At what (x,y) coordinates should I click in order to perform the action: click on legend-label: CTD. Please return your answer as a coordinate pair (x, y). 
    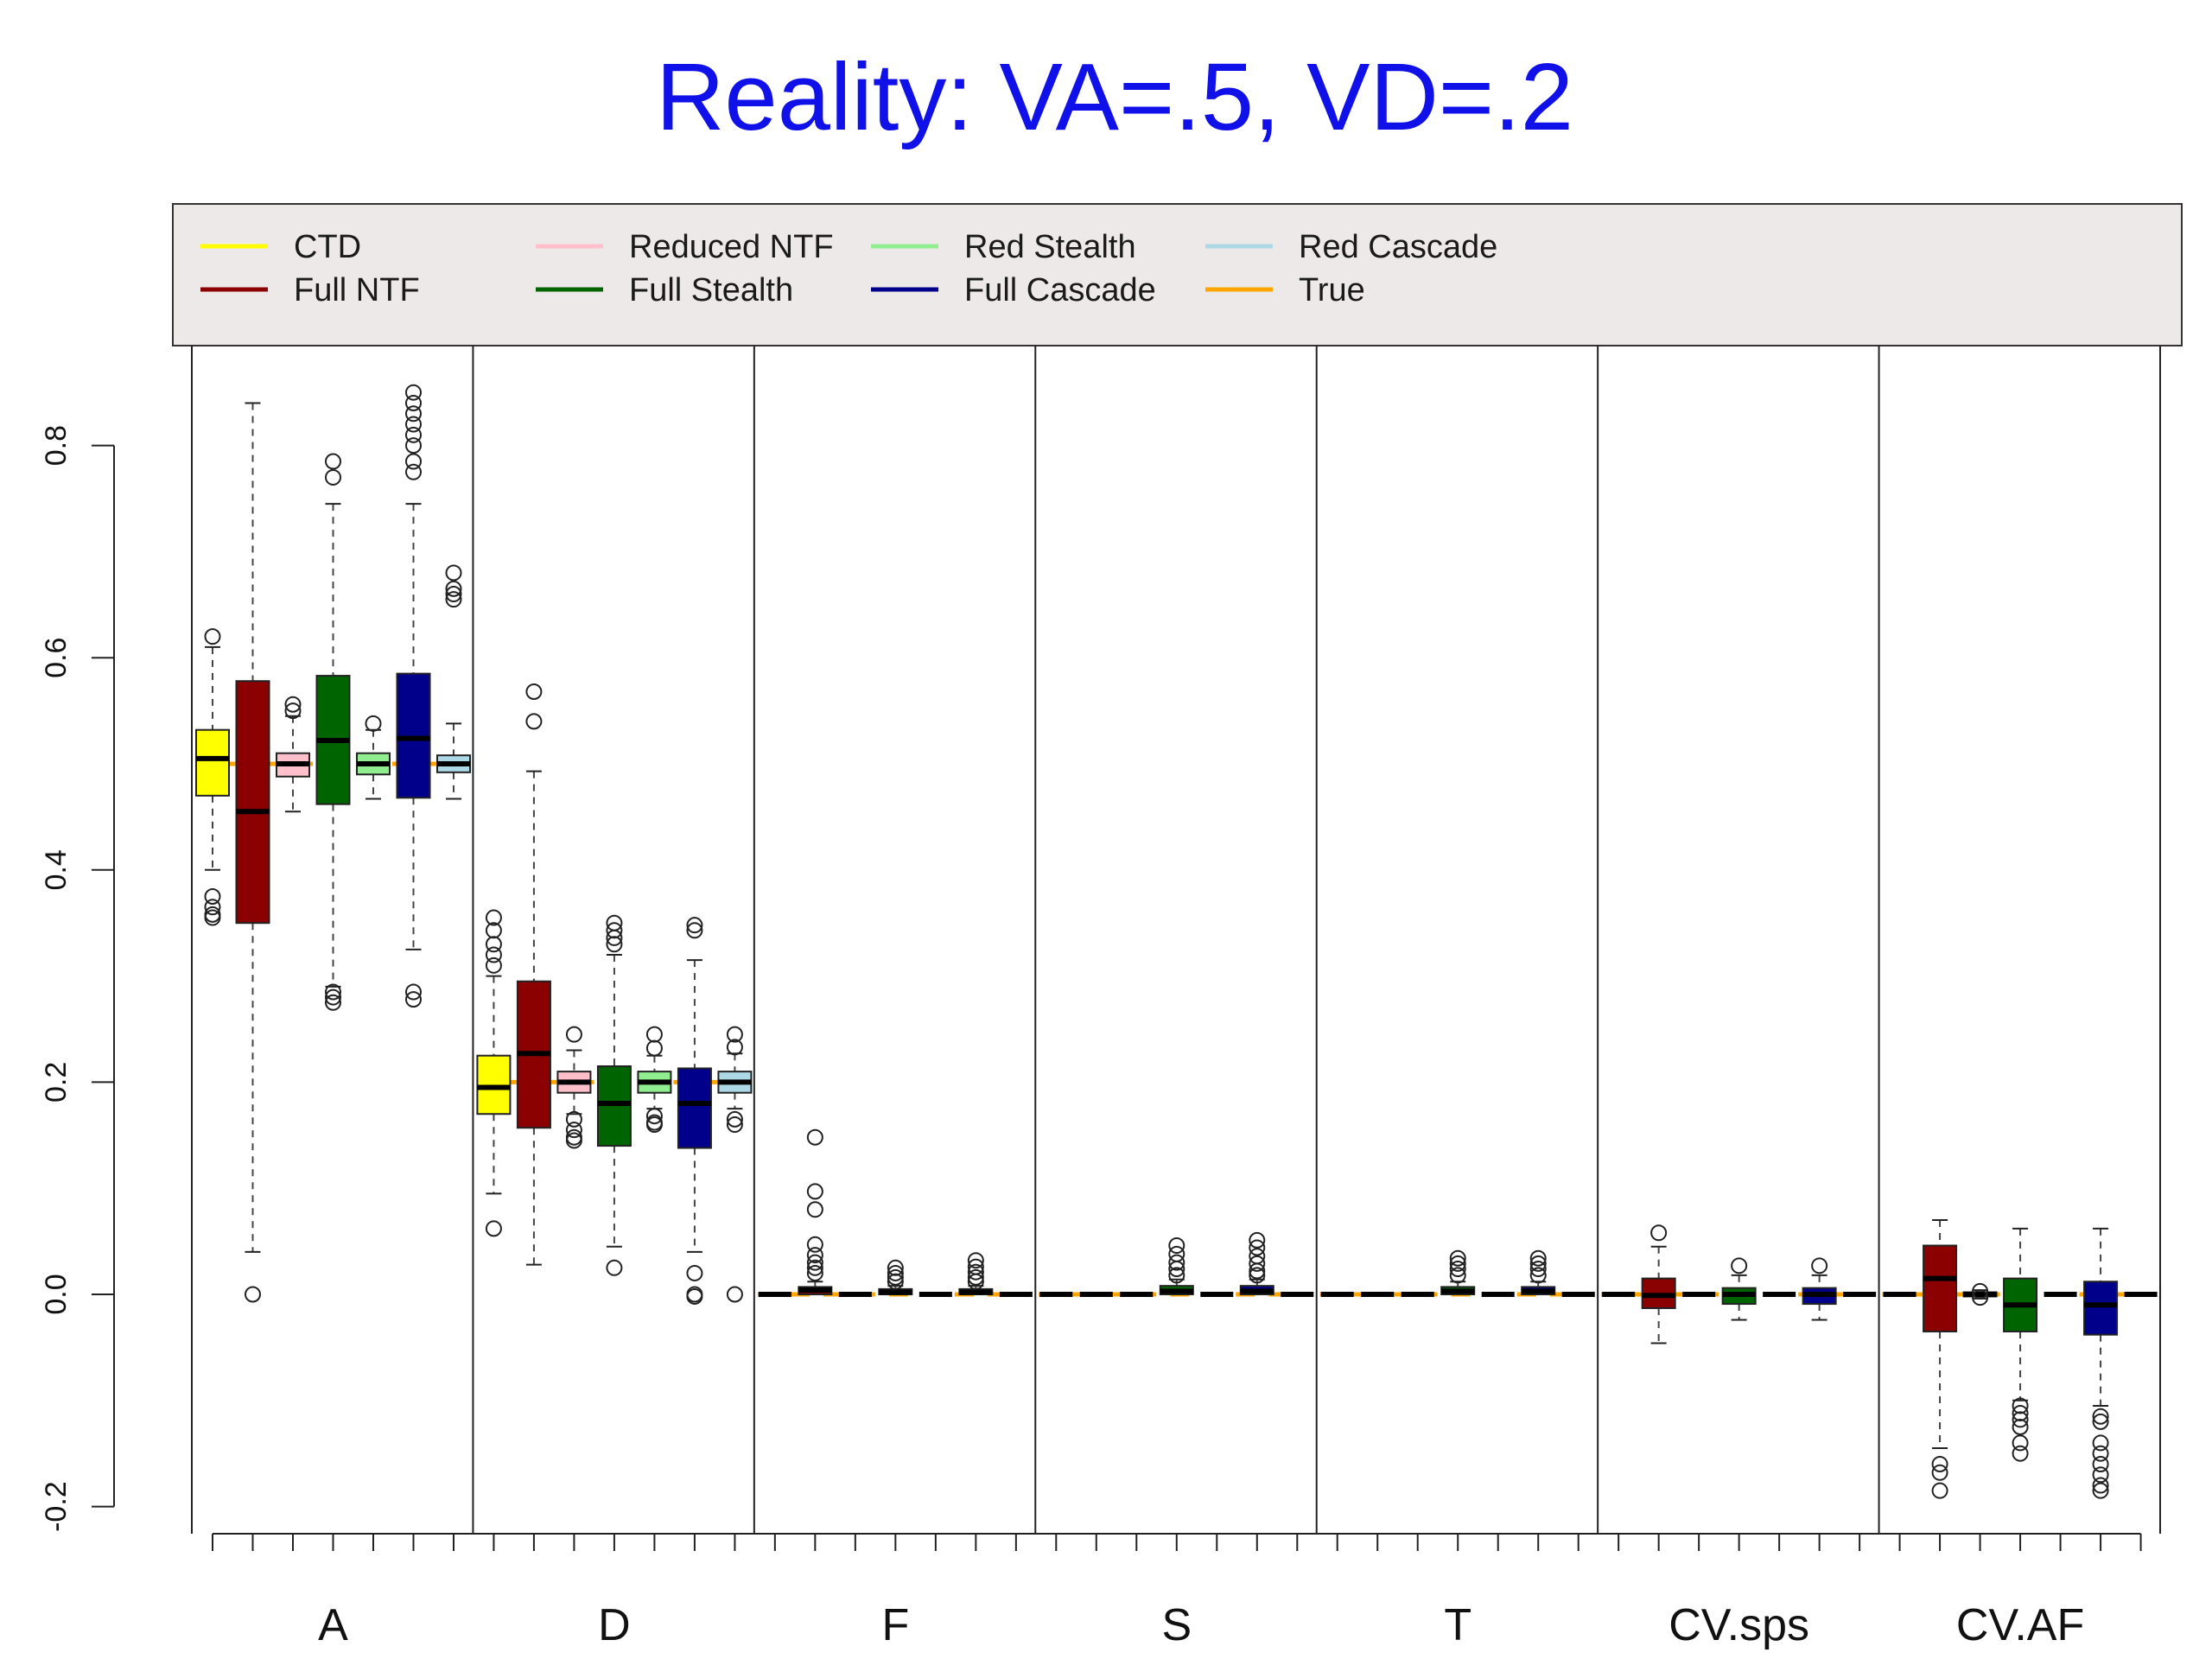
    Looking at the image, I should click on (327, 247).